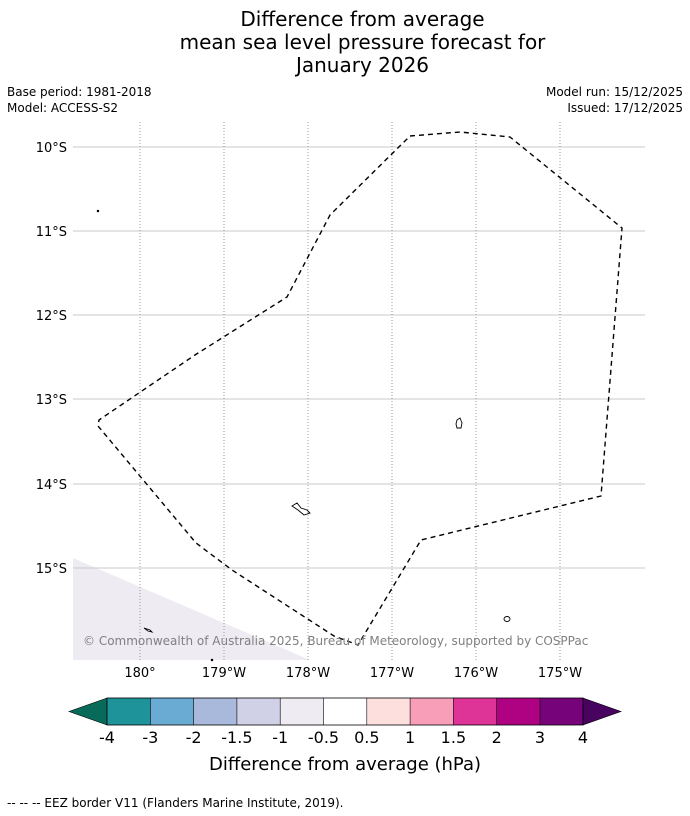  Describe the element at coordinates (583, 737) in the screenshot. I see `colorbar-tick-label: 4` at that location.